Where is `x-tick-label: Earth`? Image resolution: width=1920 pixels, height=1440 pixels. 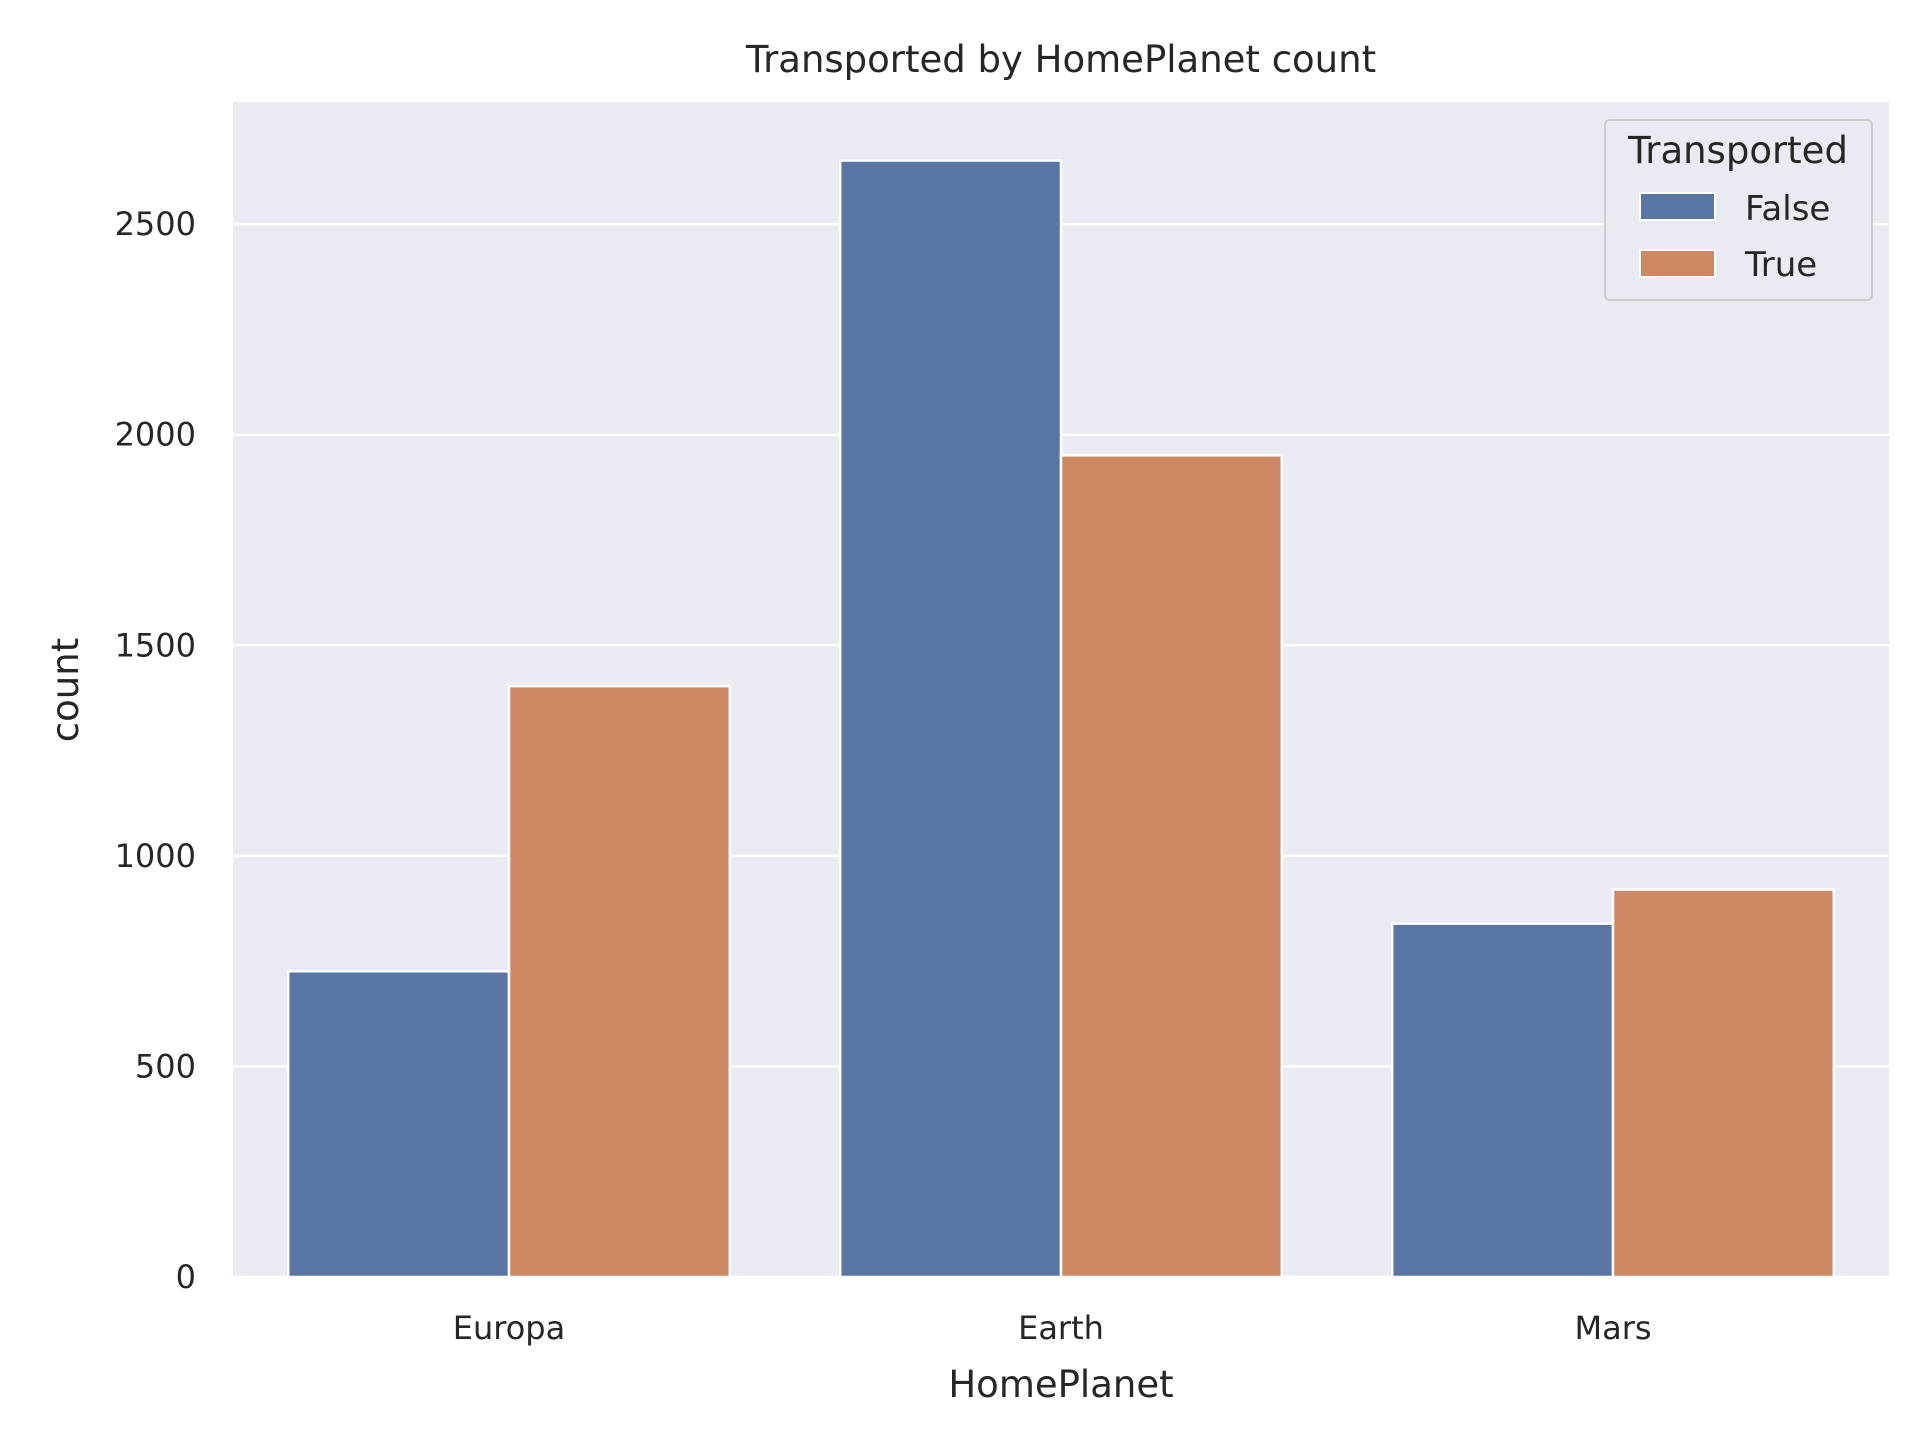
x-tick-label: Earth is located at coordinates (1061, 1328).